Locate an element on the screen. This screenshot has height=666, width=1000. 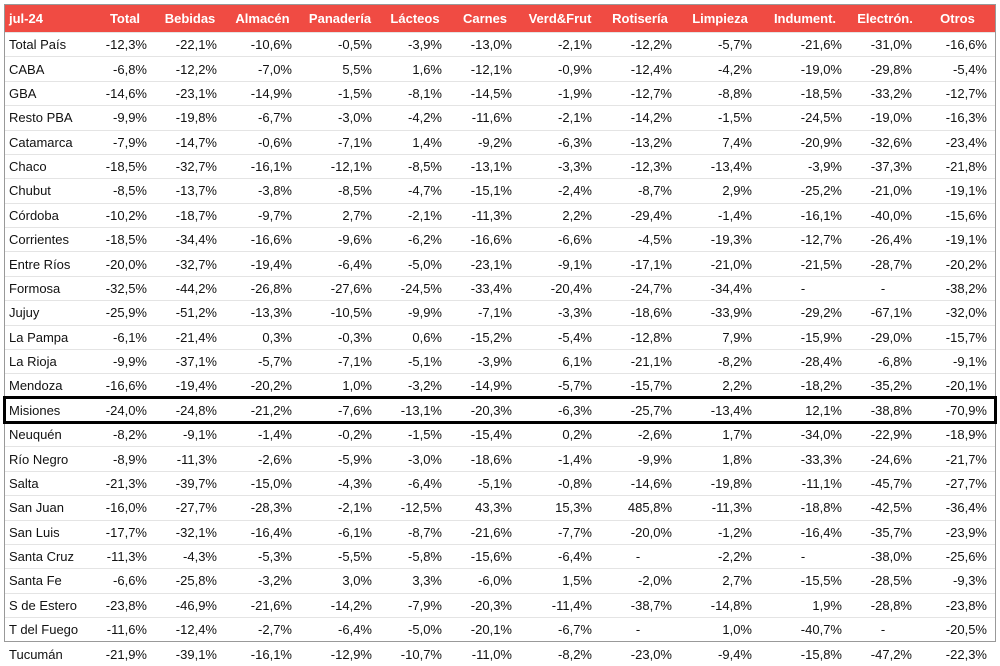
cell: -5,1% is located at coordinates (415, 361).